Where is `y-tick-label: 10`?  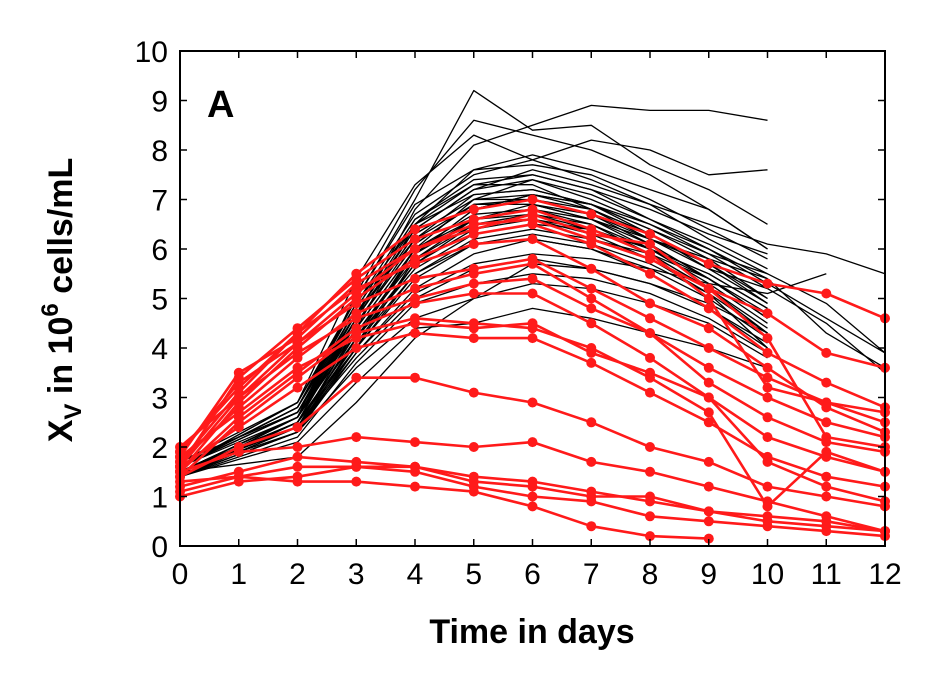 y-tick-label: 10 is located at coordinates (151, 52).